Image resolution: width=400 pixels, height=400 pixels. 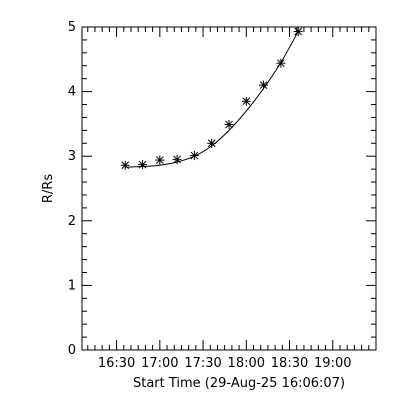 I want to click on x-axis-label: Start Time (29-Aug-25 16:06:07), so click(x=239, y=383).